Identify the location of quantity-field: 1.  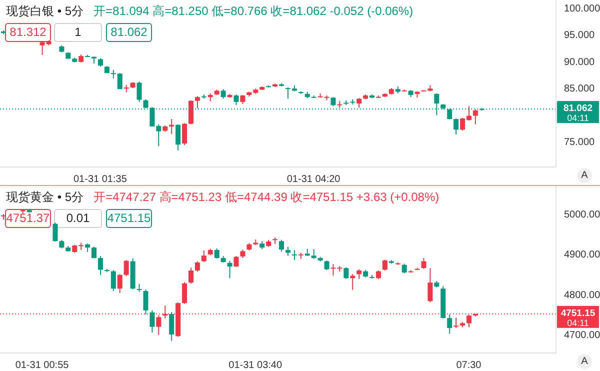
(78, 32).